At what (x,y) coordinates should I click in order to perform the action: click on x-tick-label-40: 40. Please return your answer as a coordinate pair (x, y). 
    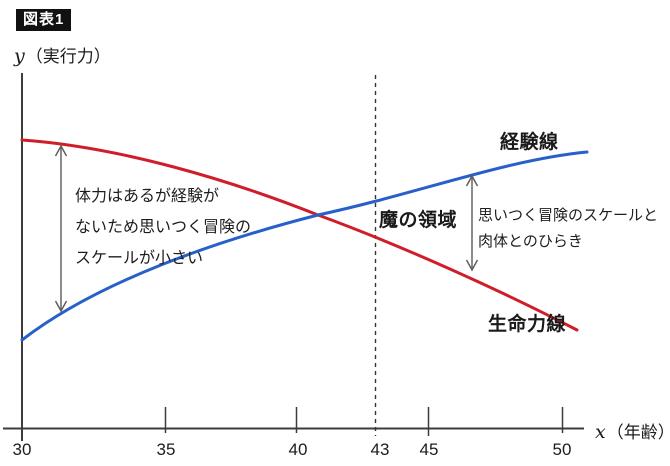
    Looking at the image, I should click on (298, 449).